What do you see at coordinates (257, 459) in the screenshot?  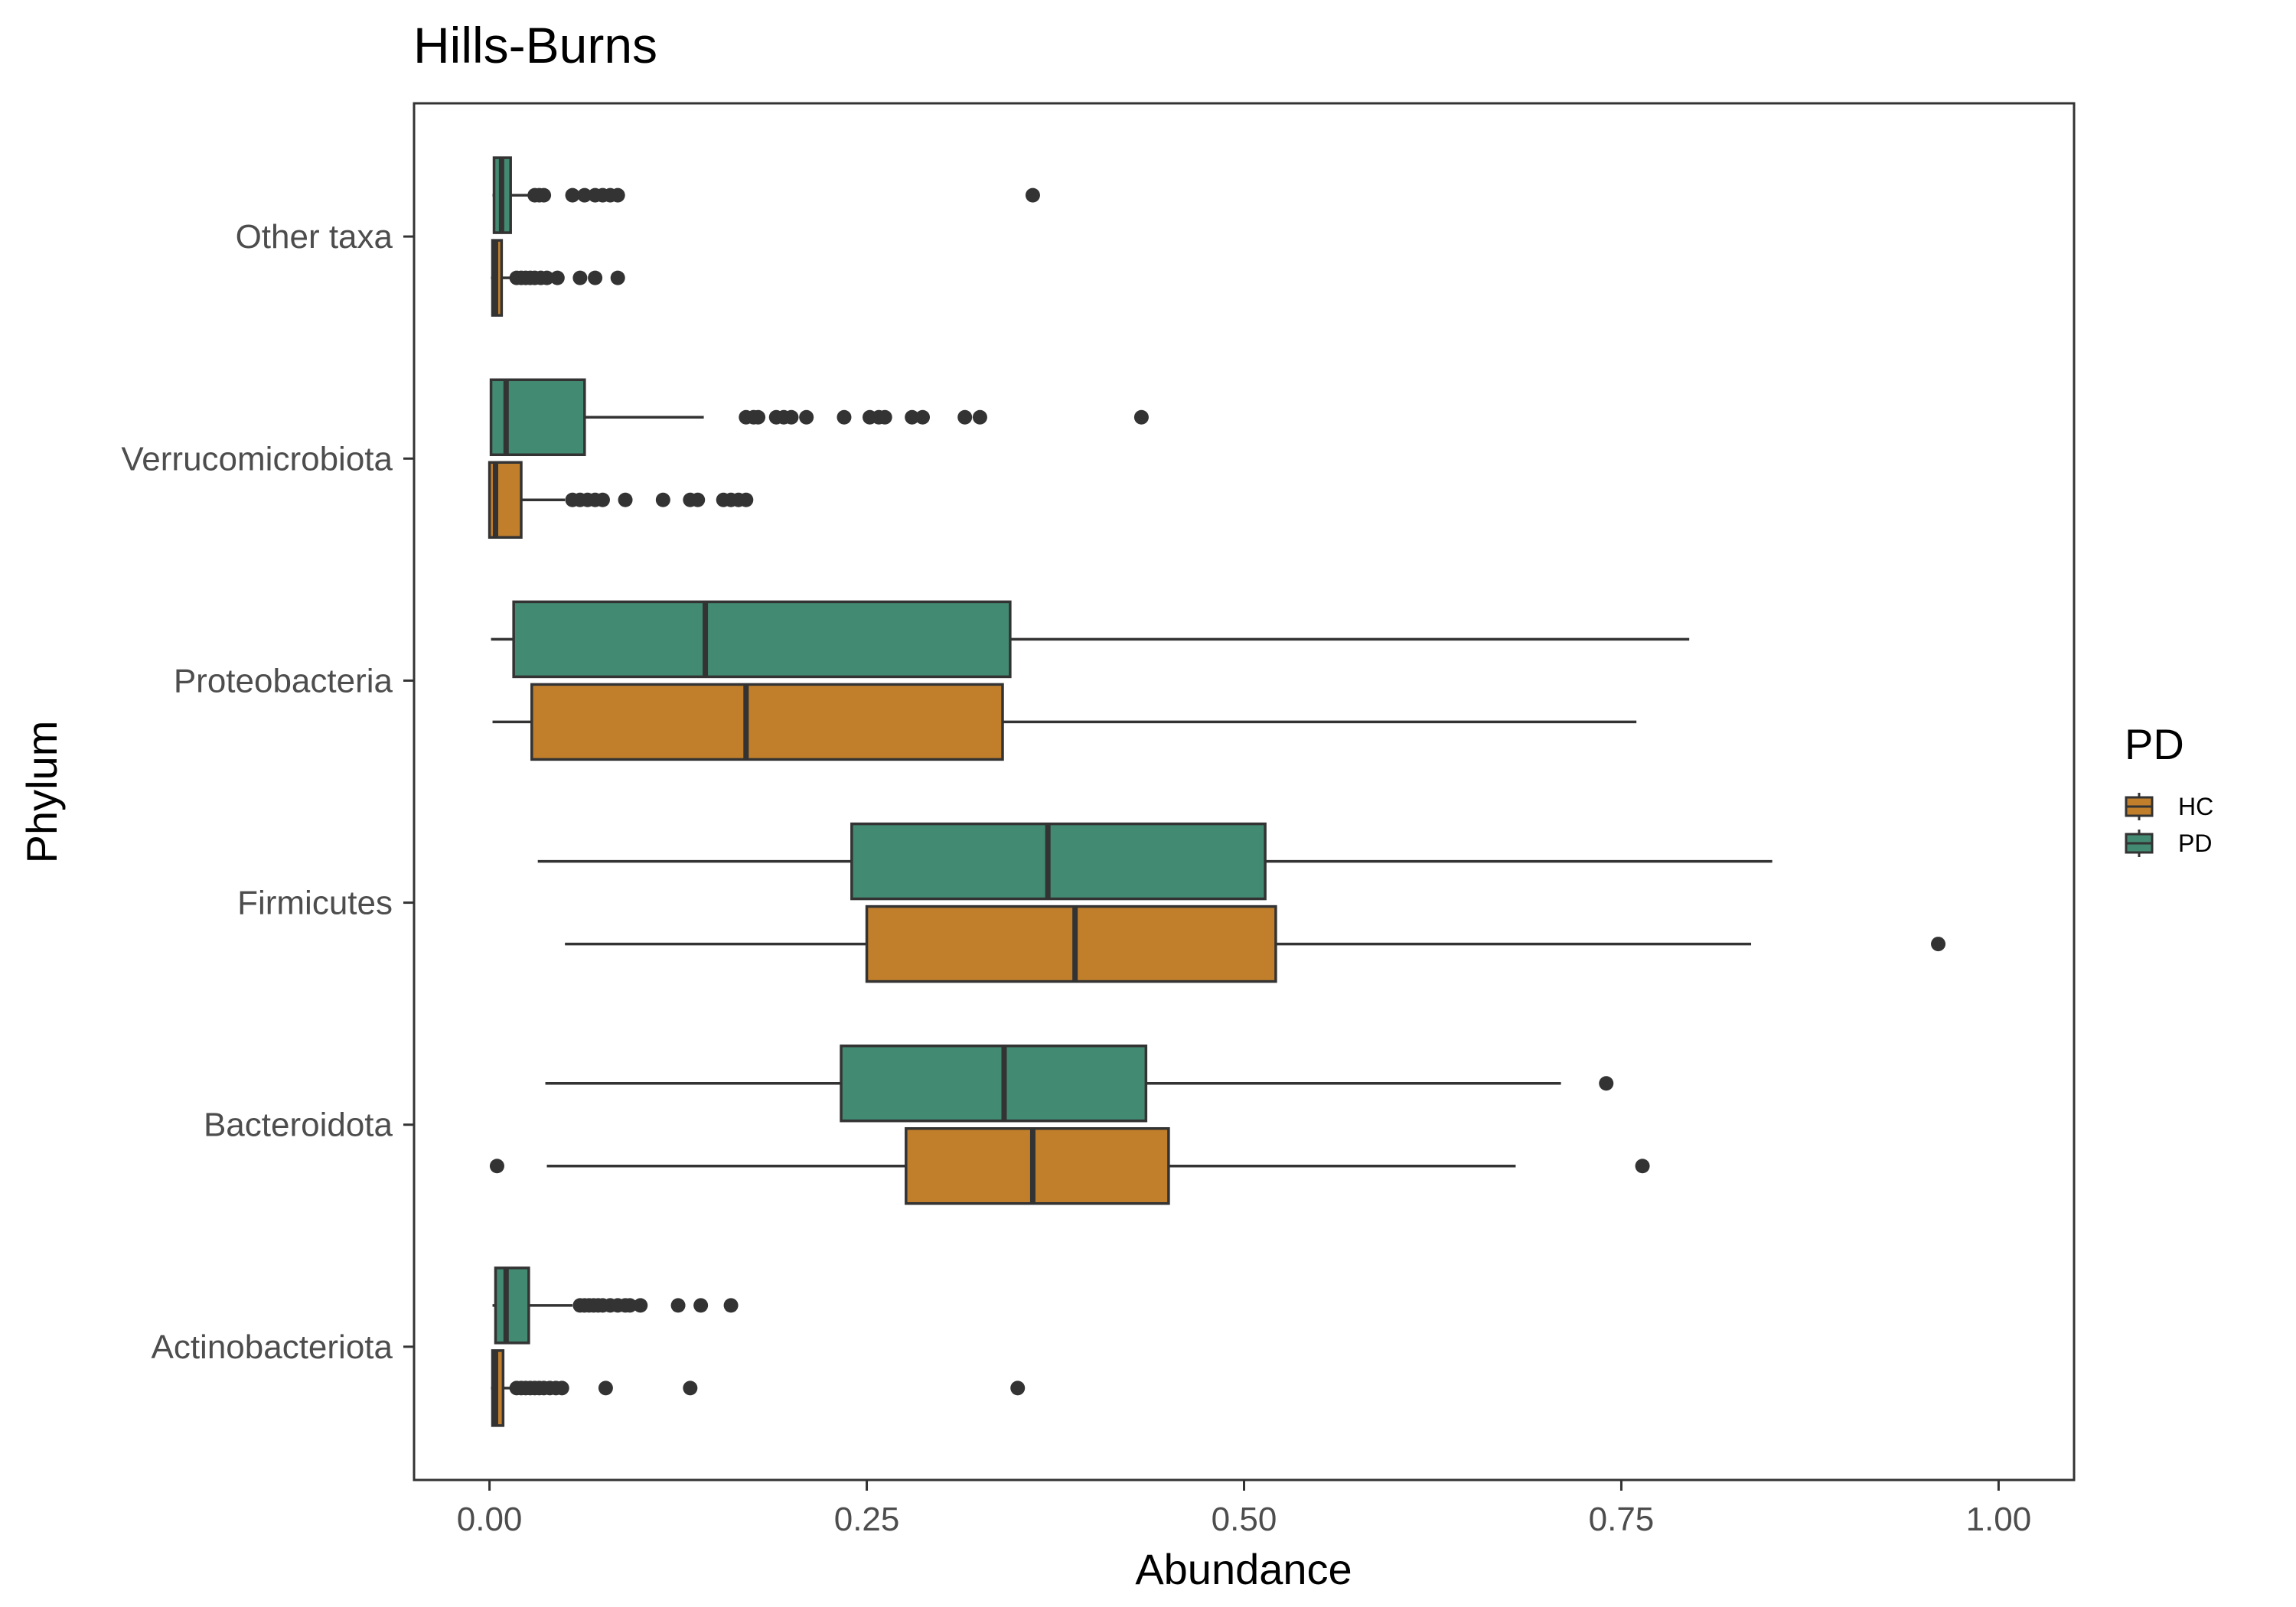 I see `y-tick-label-verrucomicrobiota: Verrucomicrobiota` at bounding box center [257, 459].